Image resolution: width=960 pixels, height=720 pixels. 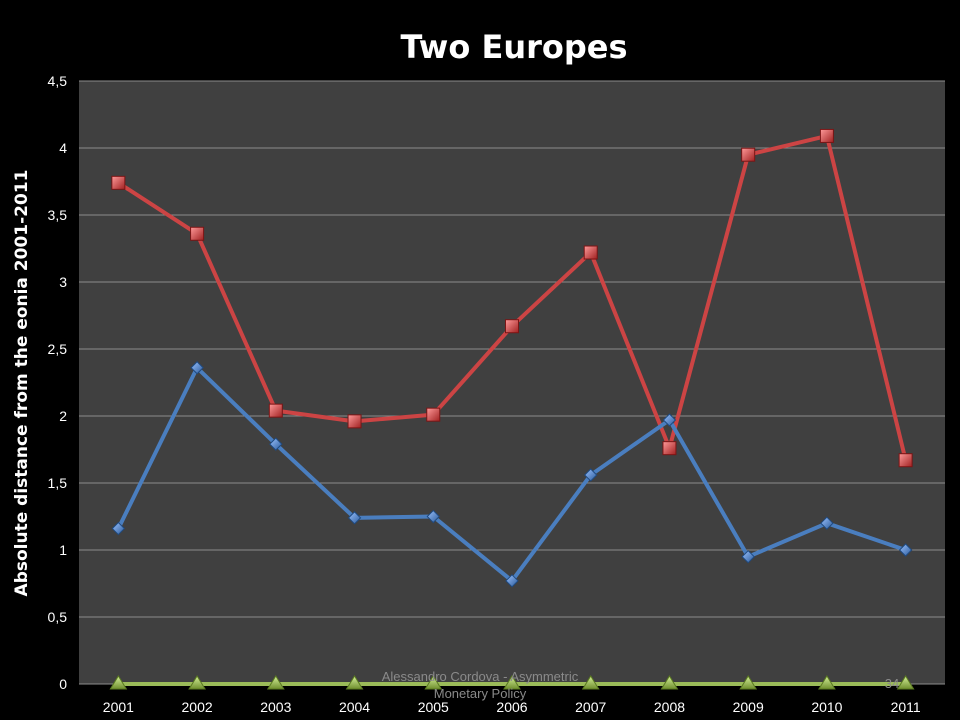 What do you see at coordinates (275, 707) in the screenshot?
I see `x-tick-label: 2003` at bounding box center [275, 707].